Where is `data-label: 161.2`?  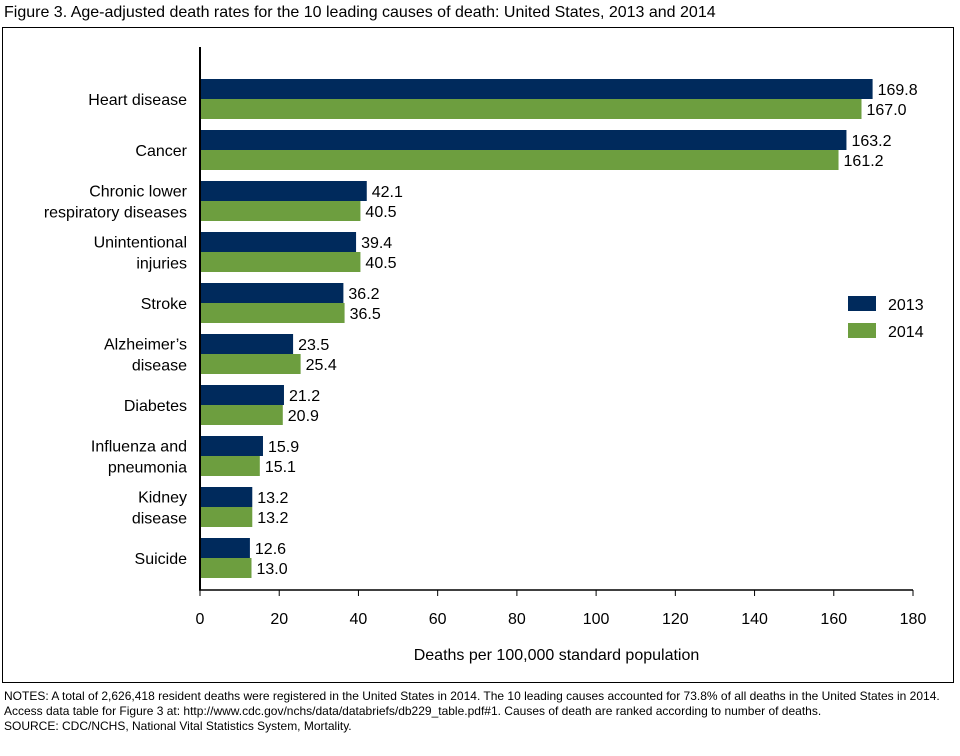 data-label: 161.2 is located at coordinates (864, 161).